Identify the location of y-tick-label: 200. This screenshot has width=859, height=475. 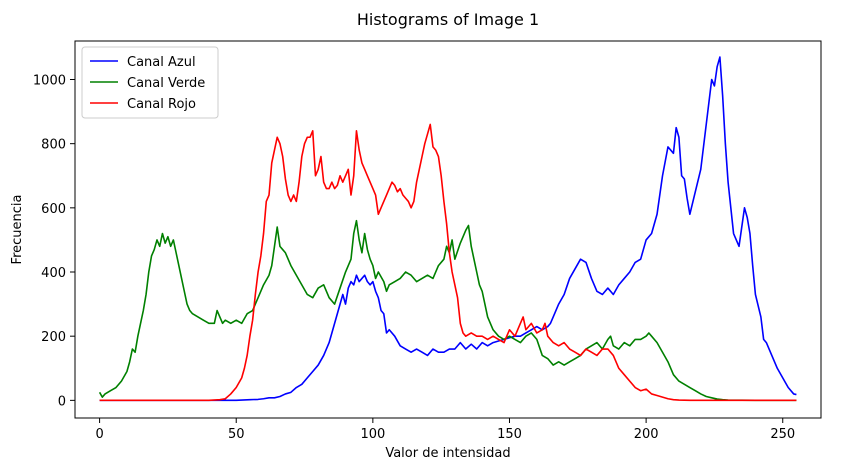
(53, 337).